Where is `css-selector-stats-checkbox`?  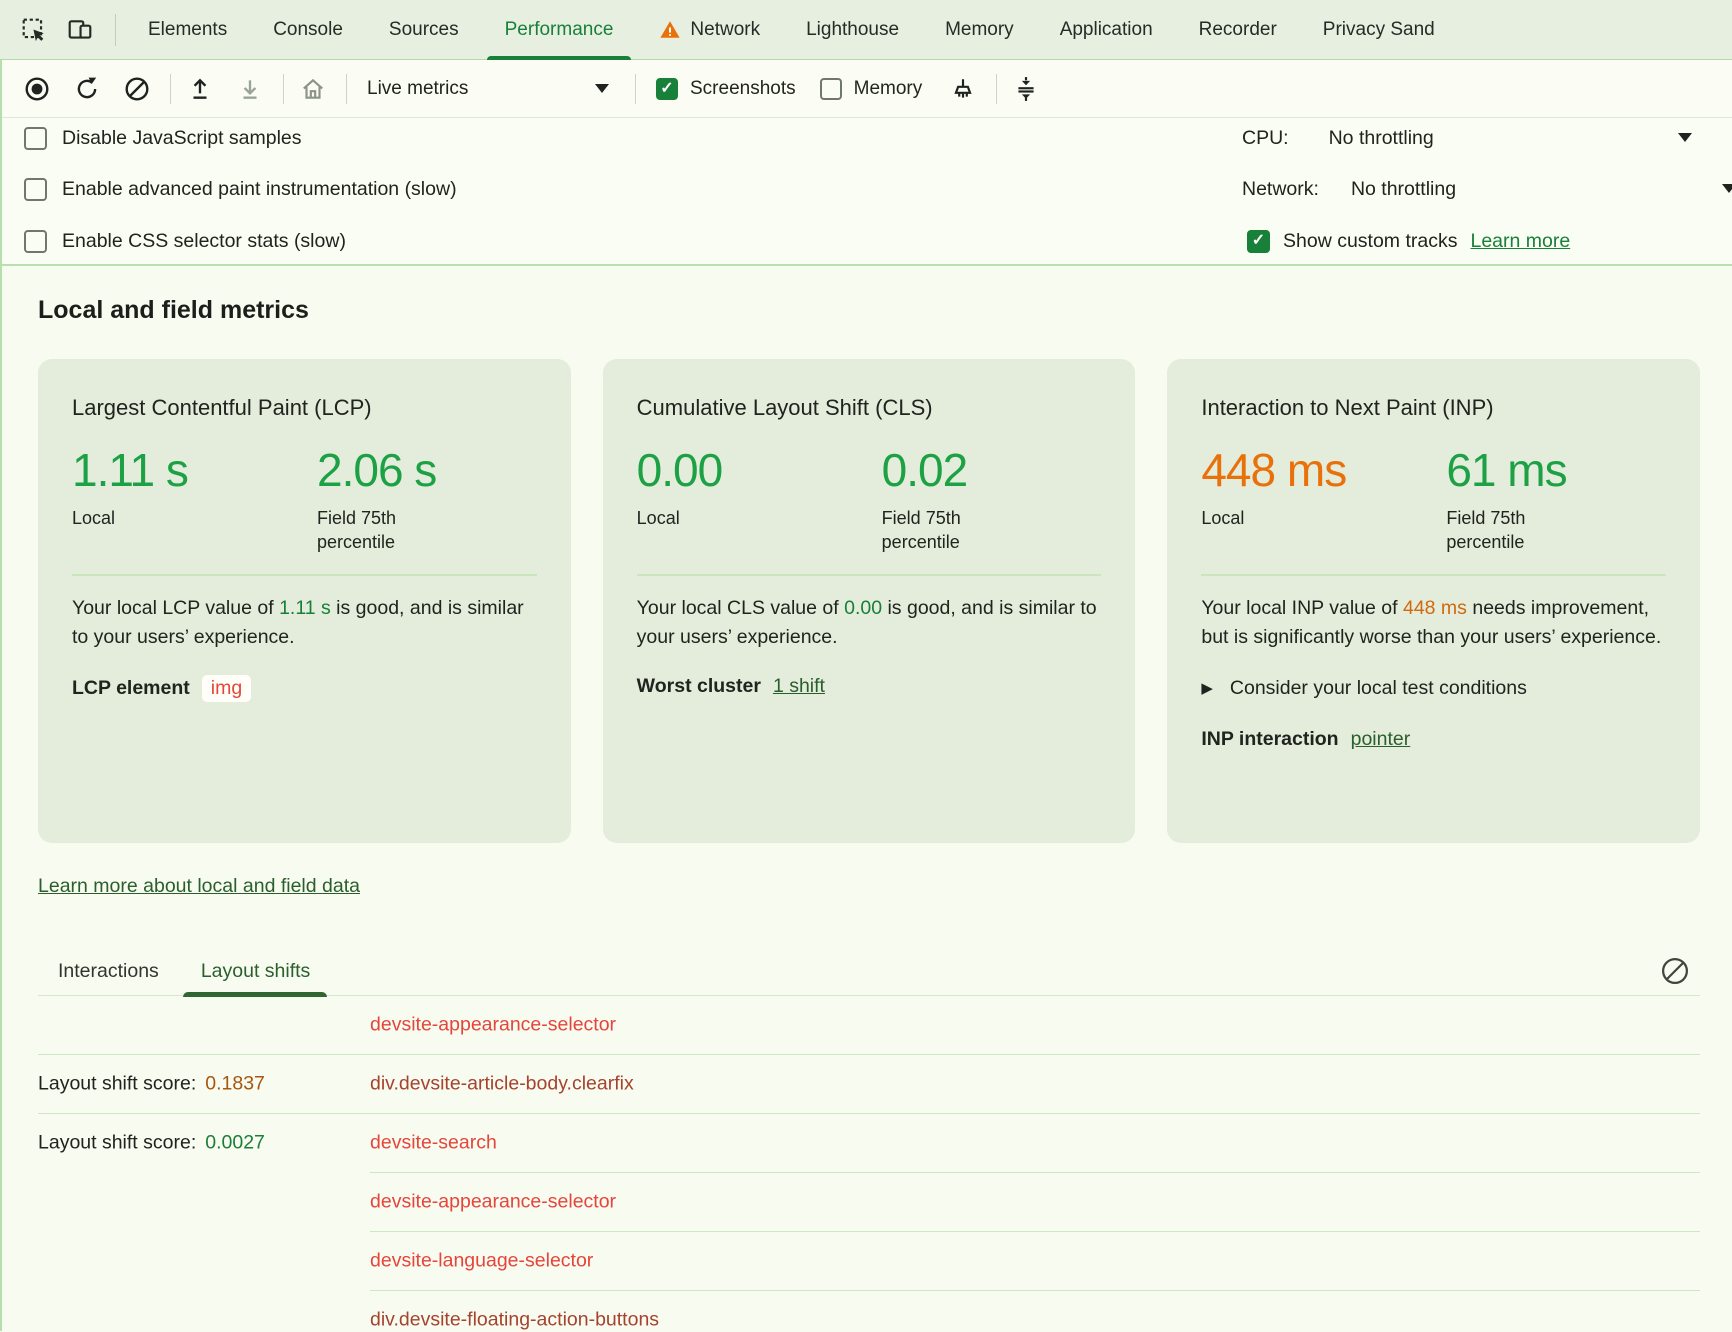
css-selector-stats-checkbox is located at coordinates (35, 241).